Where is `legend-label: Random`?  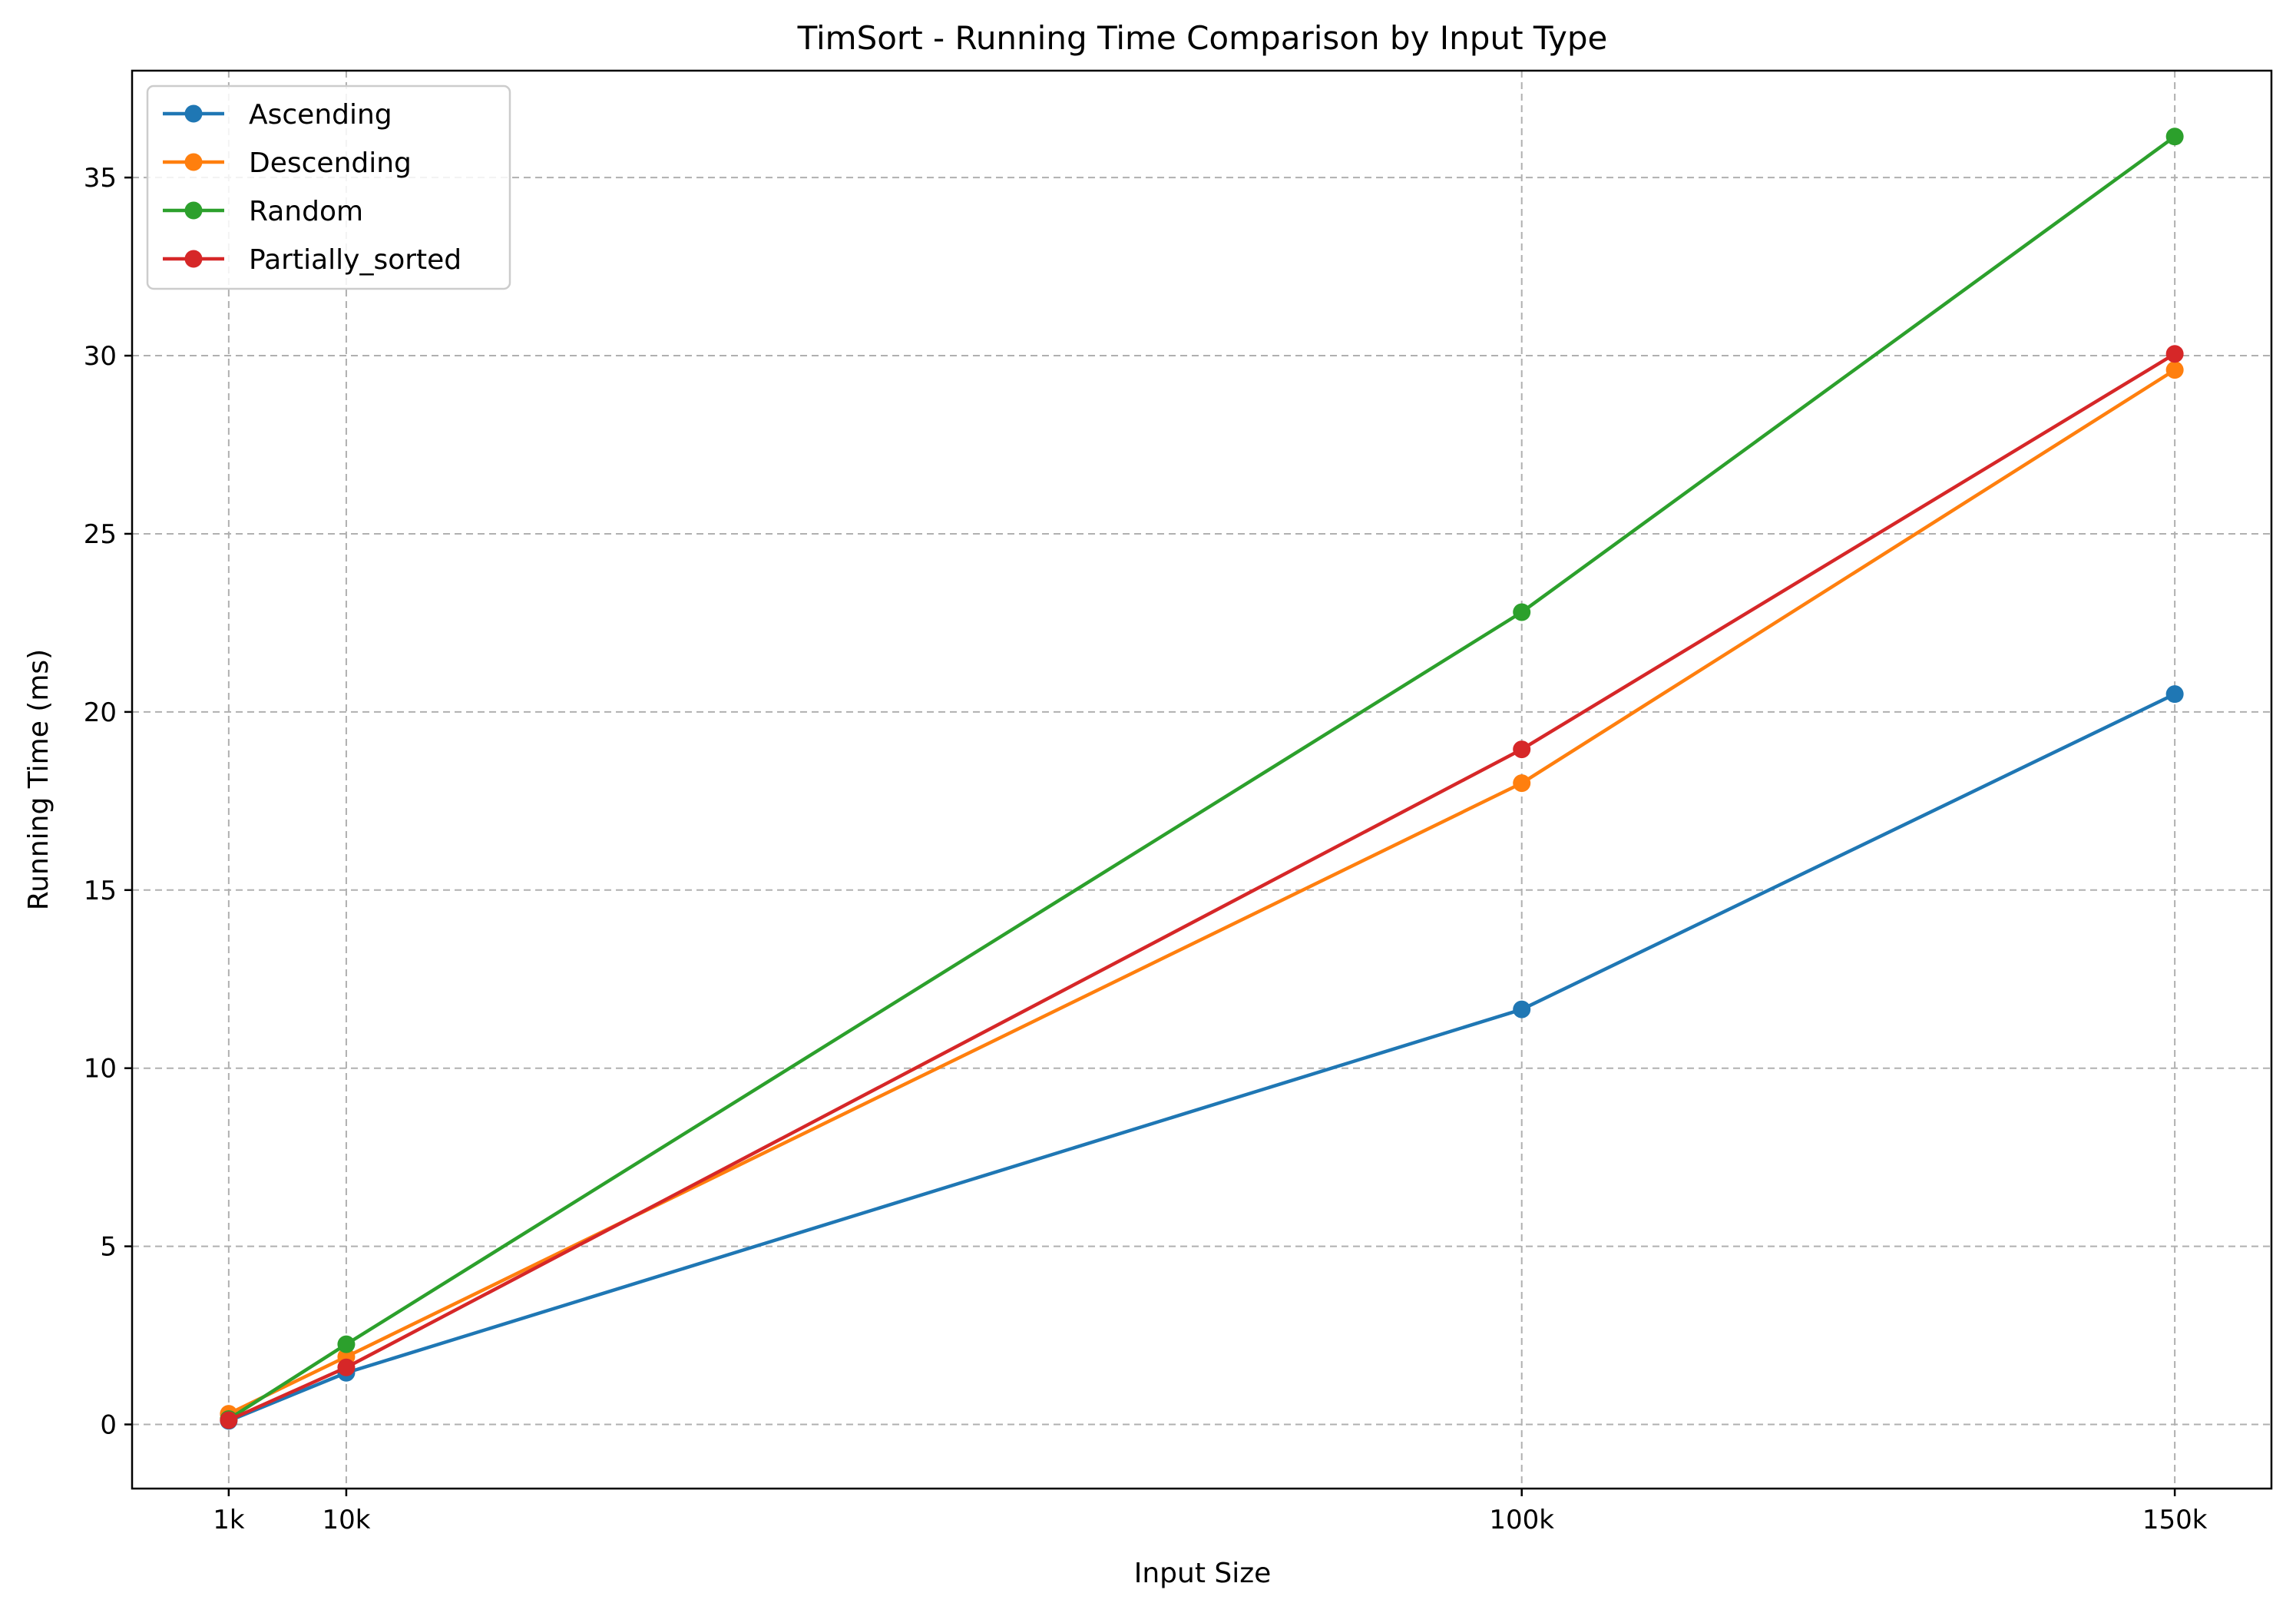
legend-label: Random is located at coordinates (306, 211).